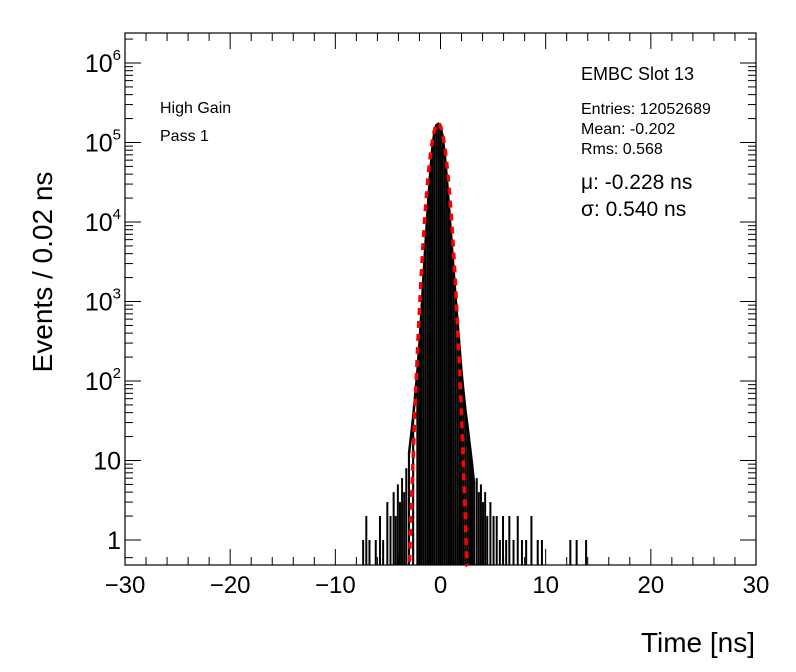 This screenshot has width=796, height=672. What do you see at coordinates (117, 135) in the screenshot?
I see `y-tick-exponent: 5` at bounding box center [117, 135].